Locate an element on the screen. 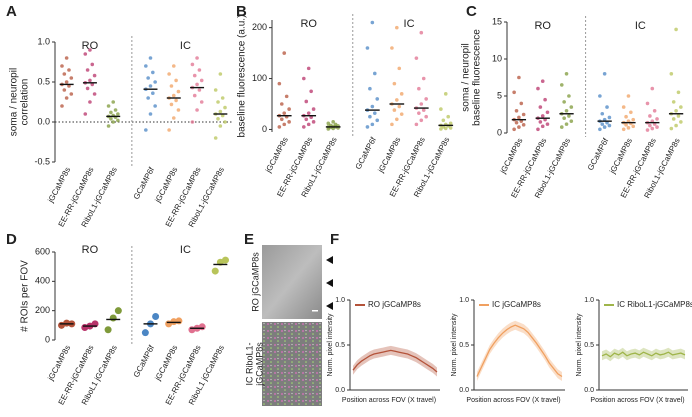  x-axis-label: Position across FOV (X travel) is located at coordinates (389, 400).